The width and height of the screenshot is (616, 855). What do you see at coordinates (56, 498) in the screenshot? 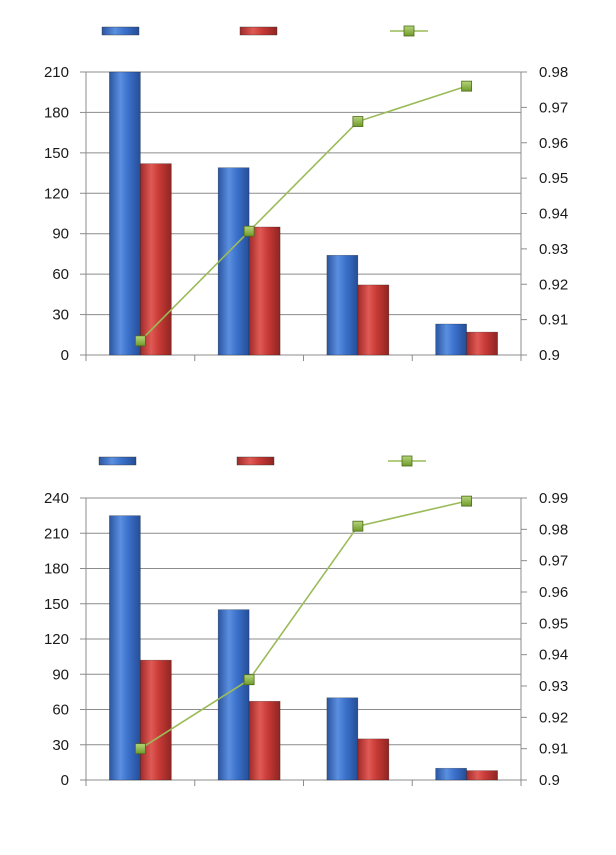
I see `left-tick-label: 240` at bounding box center [56, 498].